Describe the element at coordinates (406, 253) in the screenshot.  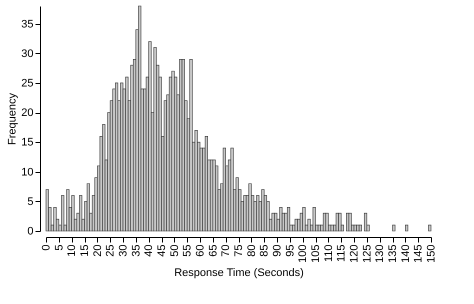
I see `x-tick-label: 140` at that location.